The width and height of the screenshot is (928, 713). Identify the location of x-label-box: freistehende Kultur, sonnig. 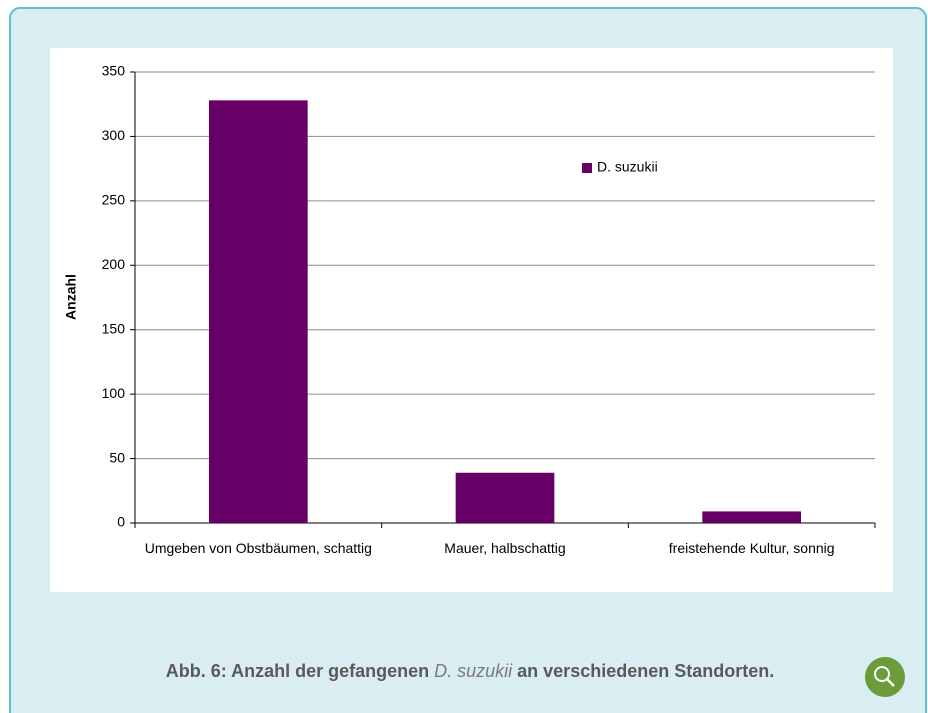
(751, 548).